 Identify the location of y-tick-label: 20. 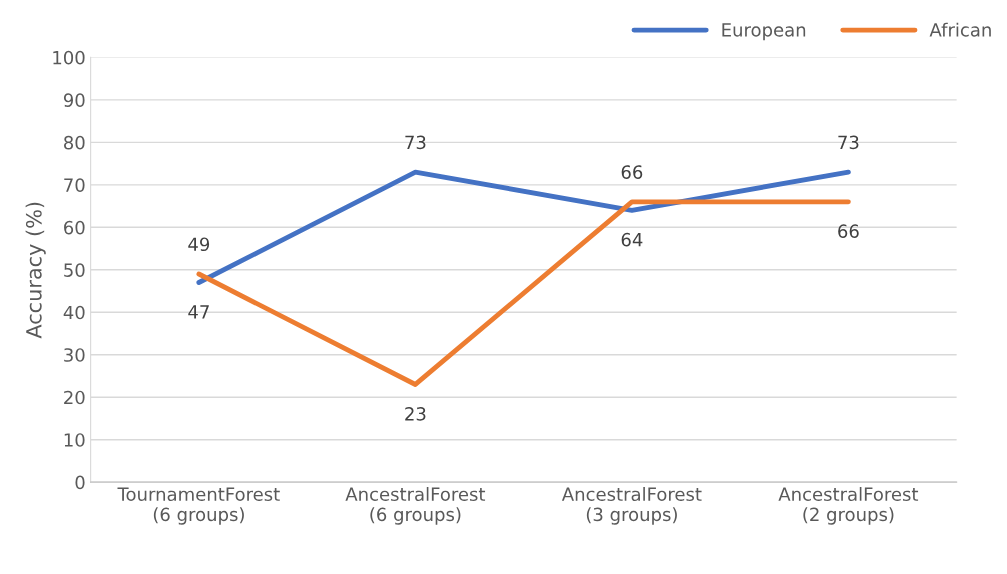
(74, 397).